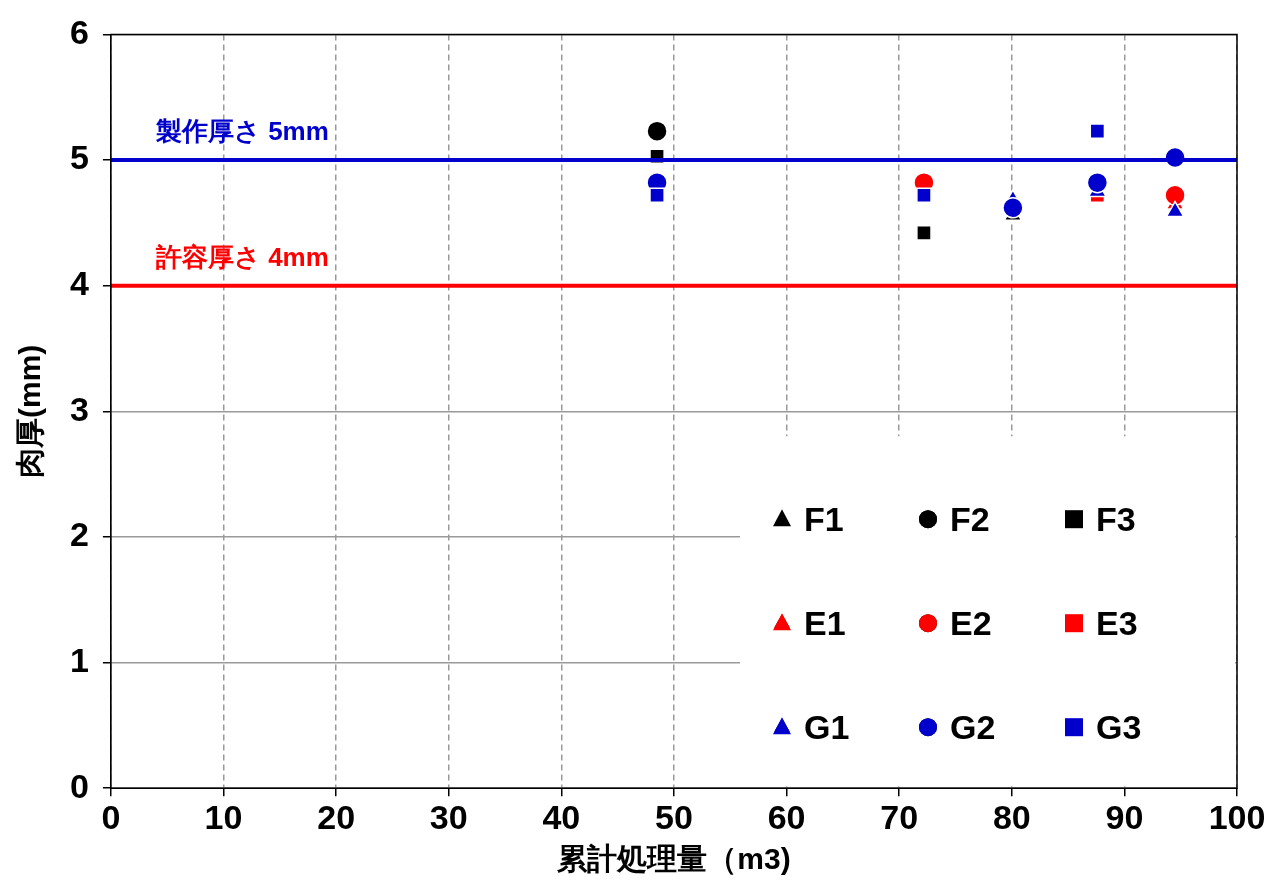  Describe the element at coordinates (79, 157) in the screenshot. I see `y-tick-label: 5` at that location.